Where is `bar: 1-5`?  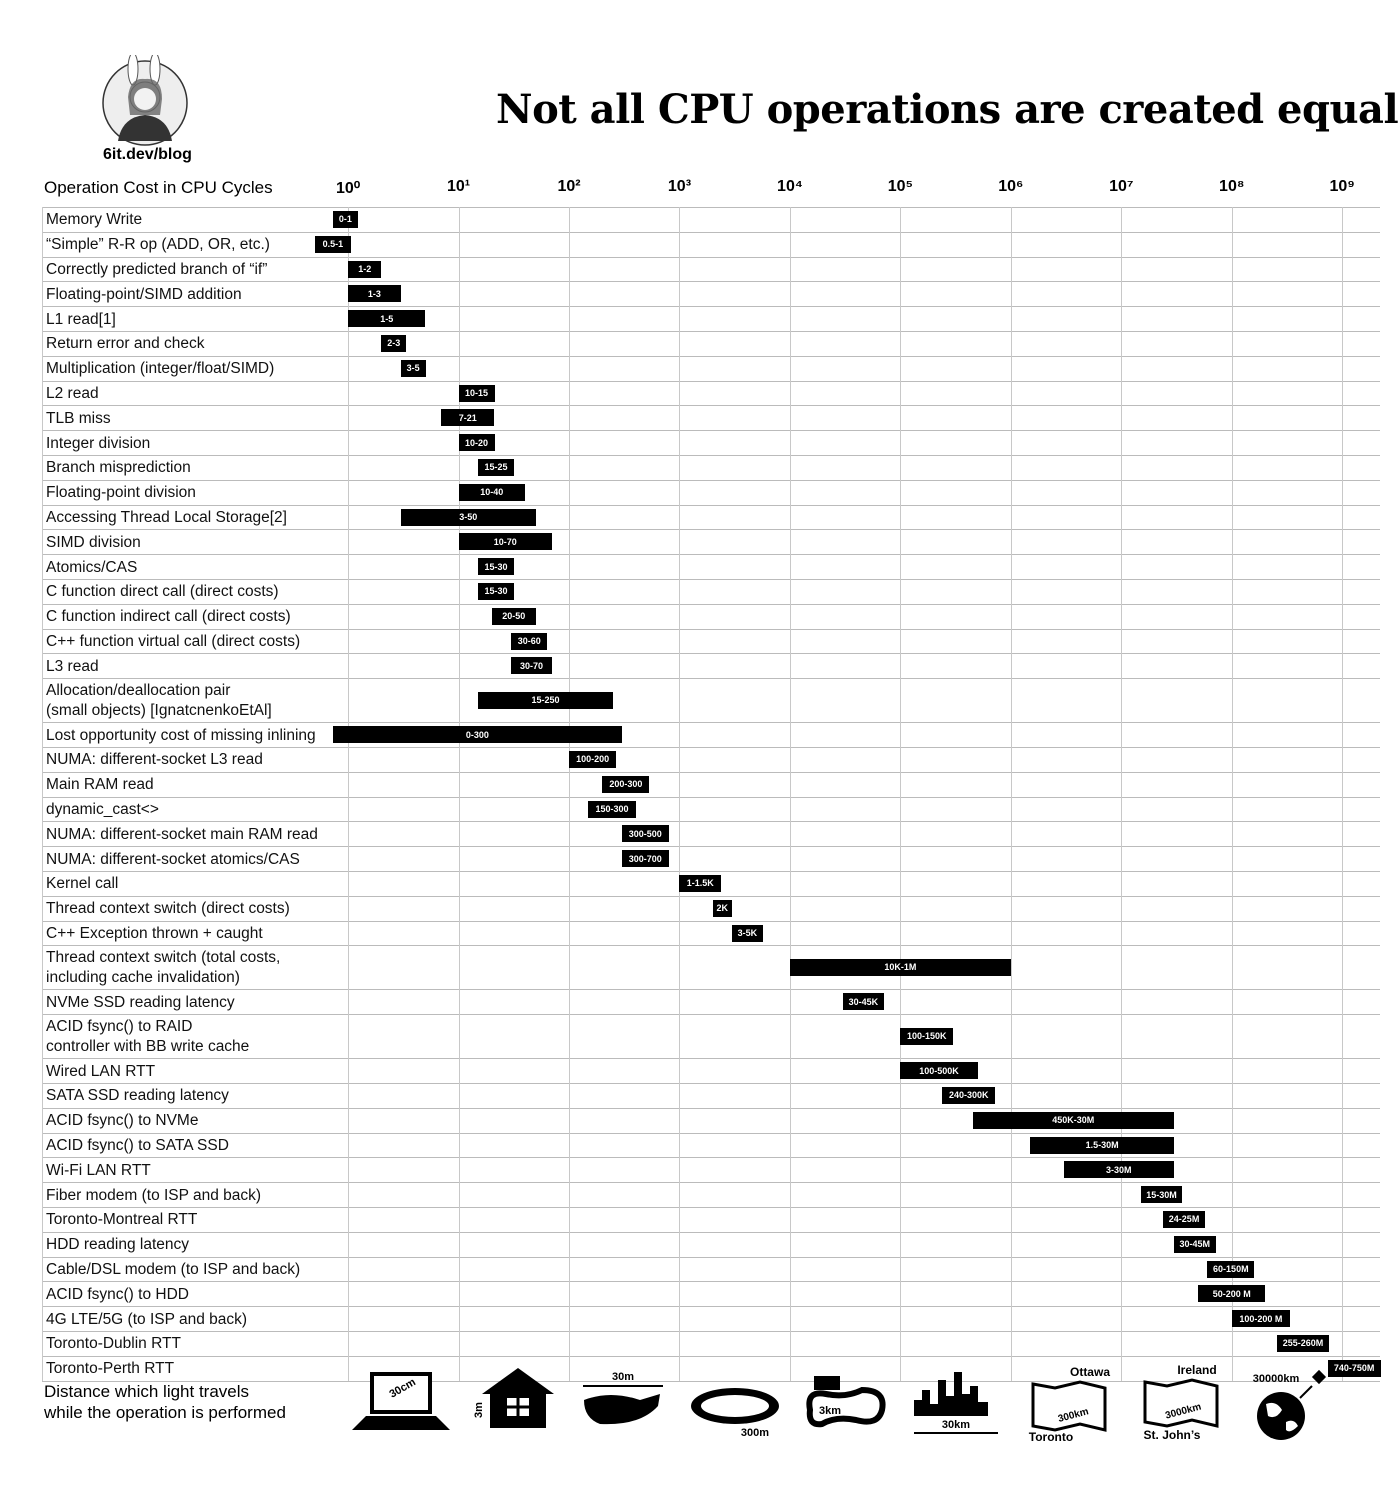 bar: 1-5 is located at coordinates (387, 319).